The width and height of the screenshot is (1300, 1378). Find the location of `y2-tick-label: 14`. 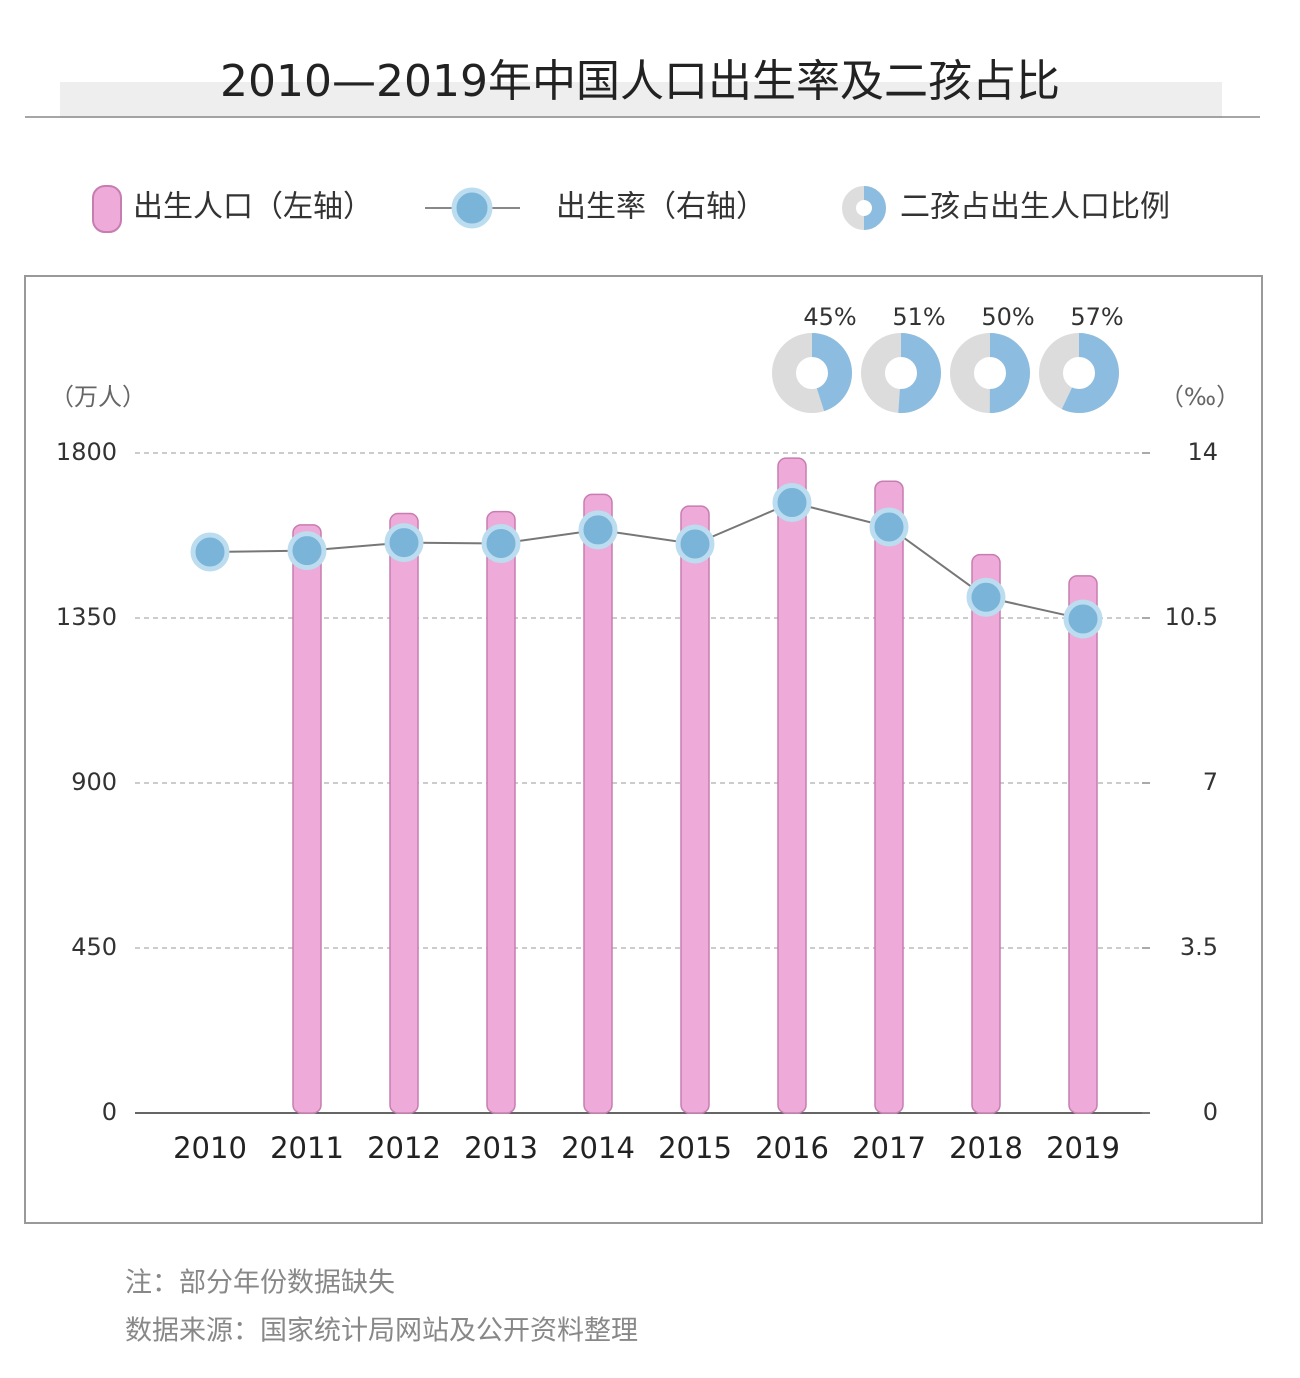

y2-tick-label: 14 is located at coordinates (1202, 452).